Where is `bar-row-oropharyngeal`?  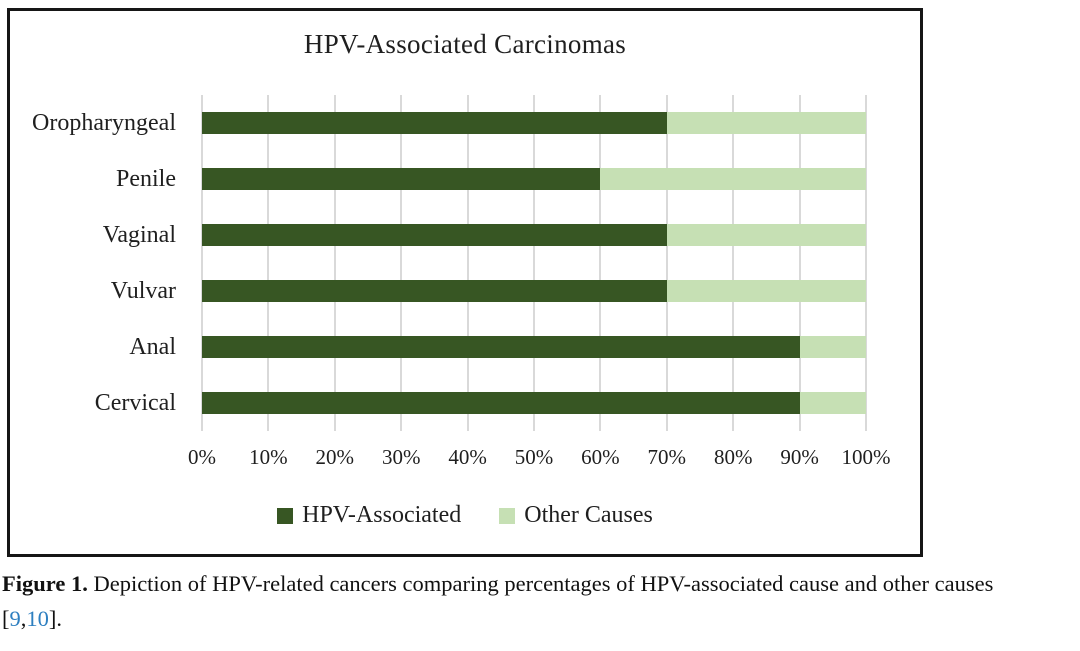
bar-row-oropharyngeal is located at coordinates (534, 123).